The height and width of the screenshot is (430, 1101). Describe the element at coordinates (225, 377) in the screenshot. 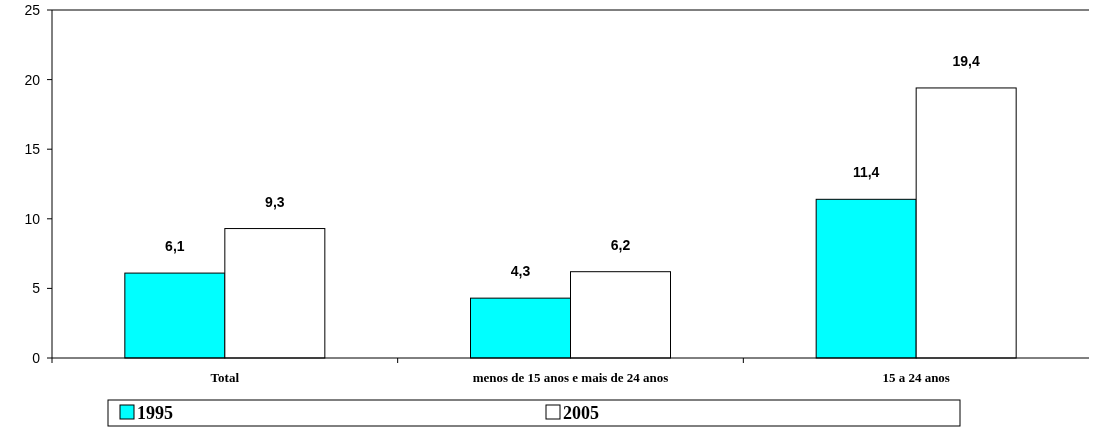

I see `x-tick-label: Total` at that location.